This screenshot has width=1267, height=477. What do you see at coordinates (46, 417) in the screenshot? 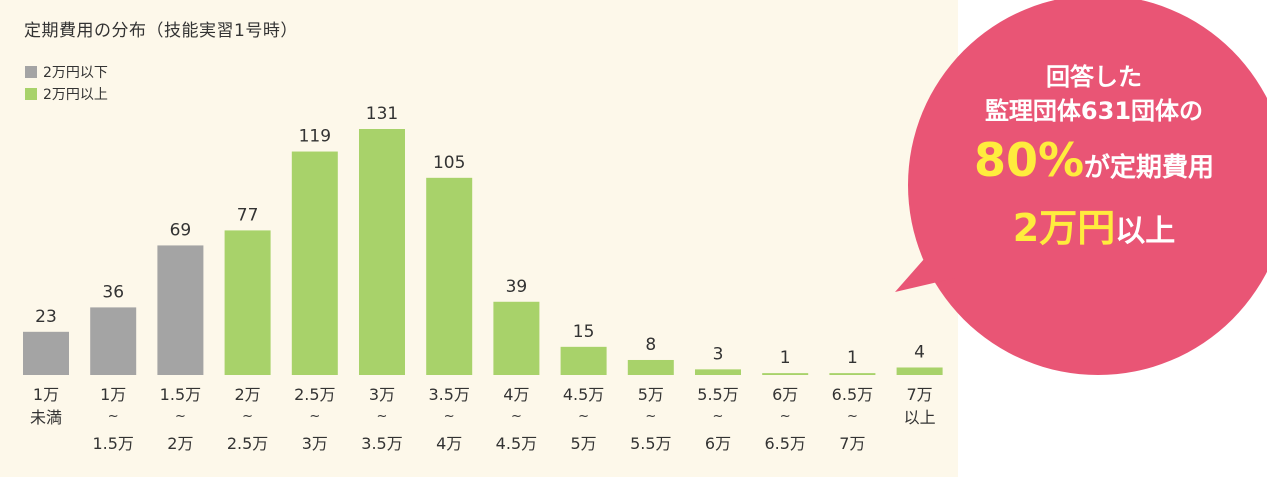
I see `tick-label-0-1: 未満` at bounding box center [46, 417].